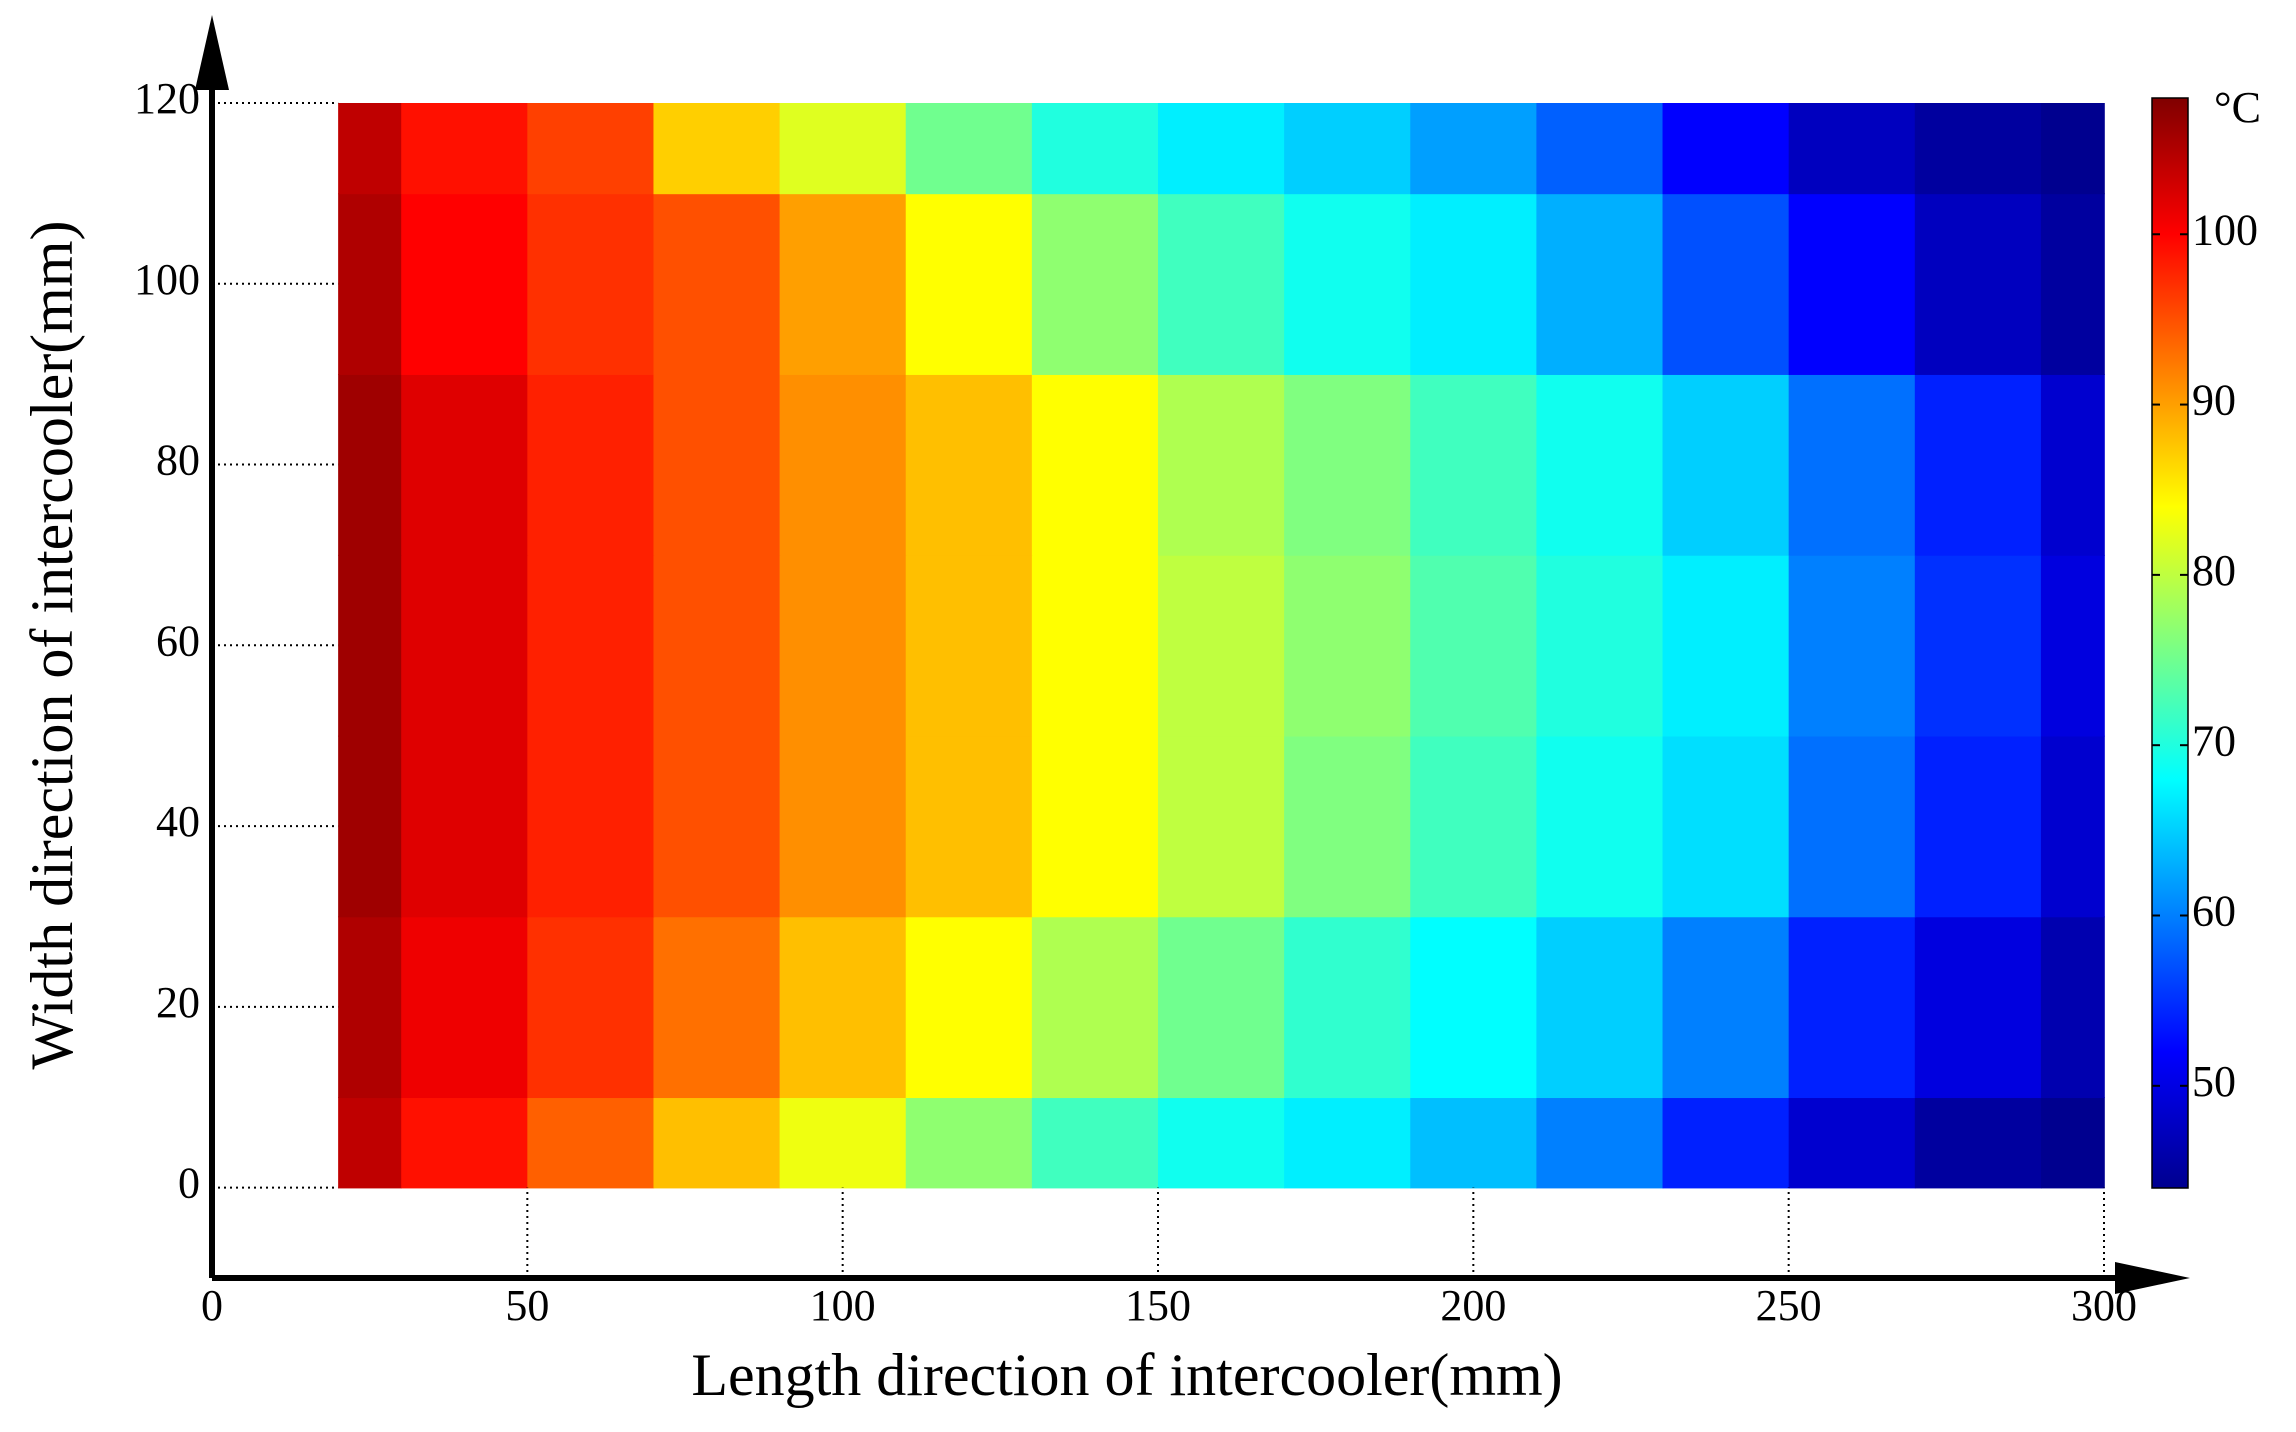 The width and height of the screenshot is (2296, 1432). Describe the element at coordinates (1126, 1375) in the screenshot. I see `x-axis-title: Length direction of intercooler(mm)` at that location.